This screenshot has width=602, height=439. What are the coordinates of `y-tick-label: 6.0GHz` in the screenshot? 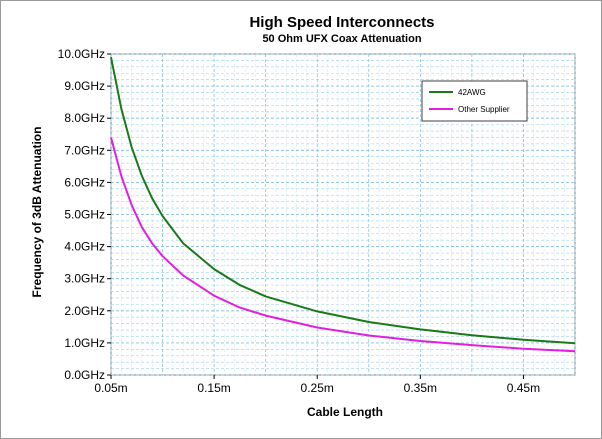 It's located at (84, 182).